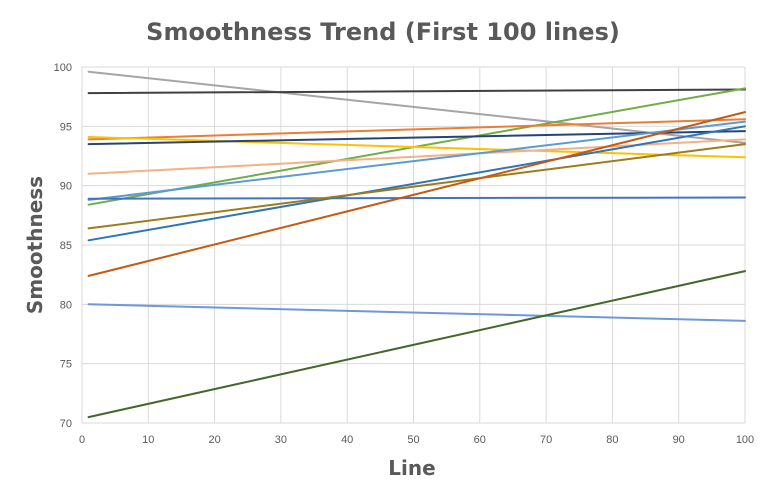 The height and width of the screenshot is (500, 770). Describe the element at coordinates (82, 440) in the screenshot. I see `x-tick-label: 0` at that location.